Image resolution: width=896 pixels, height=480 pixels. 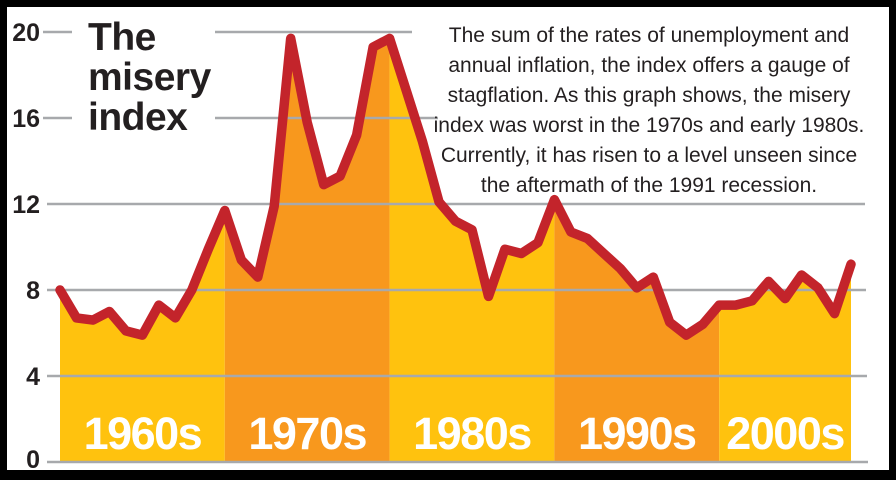 What do you see at coordinates (26, 205) in the screenshot?
I see `y-axis-label-12: 12` at bounding box center [26, 205].